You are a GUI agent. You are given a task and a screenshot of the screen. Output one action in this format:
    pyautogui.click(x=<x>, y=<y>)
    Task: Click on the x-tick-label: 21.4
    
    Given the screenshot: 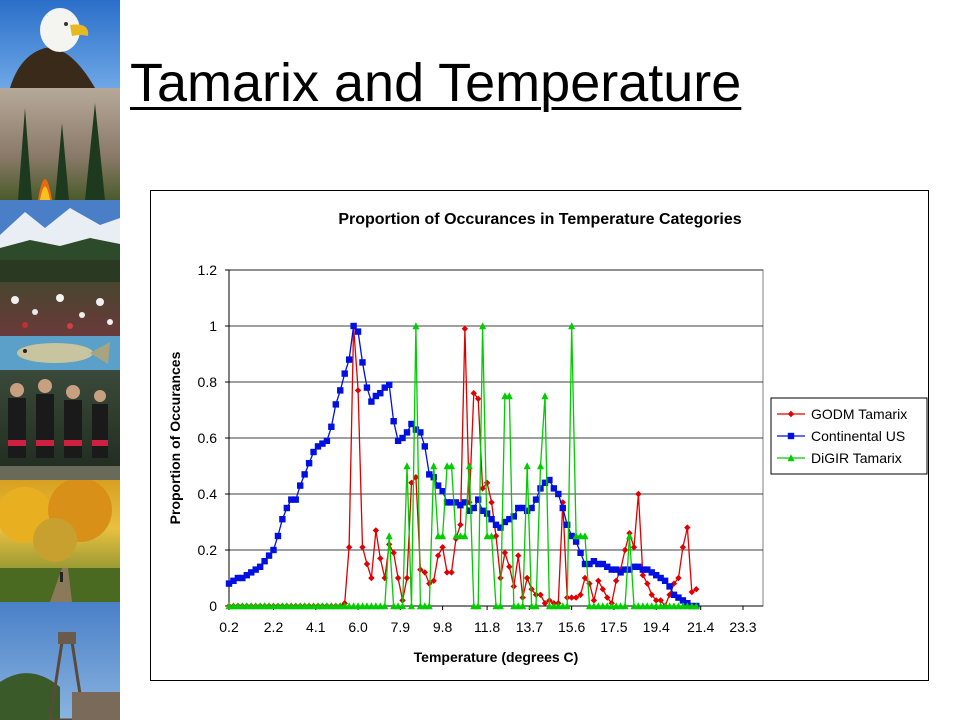 What is the action you would take?
    pyautogui.click(x=700, y=627)
    